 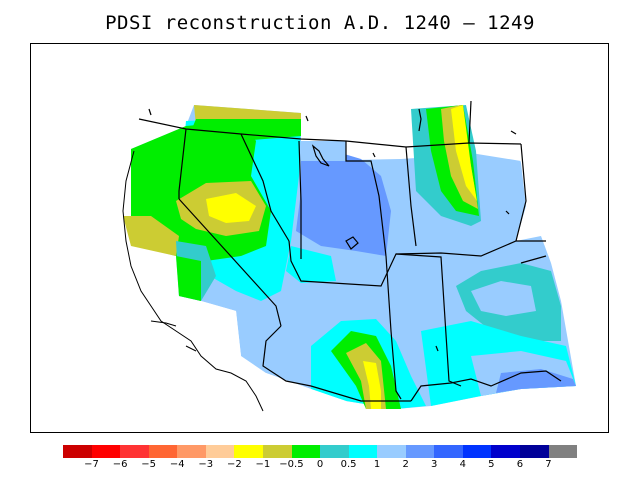 What do you see at coordinates (520, 464) in the screenshot?
I see `legend-tick-label: 6` at bounding box center [520, 464].